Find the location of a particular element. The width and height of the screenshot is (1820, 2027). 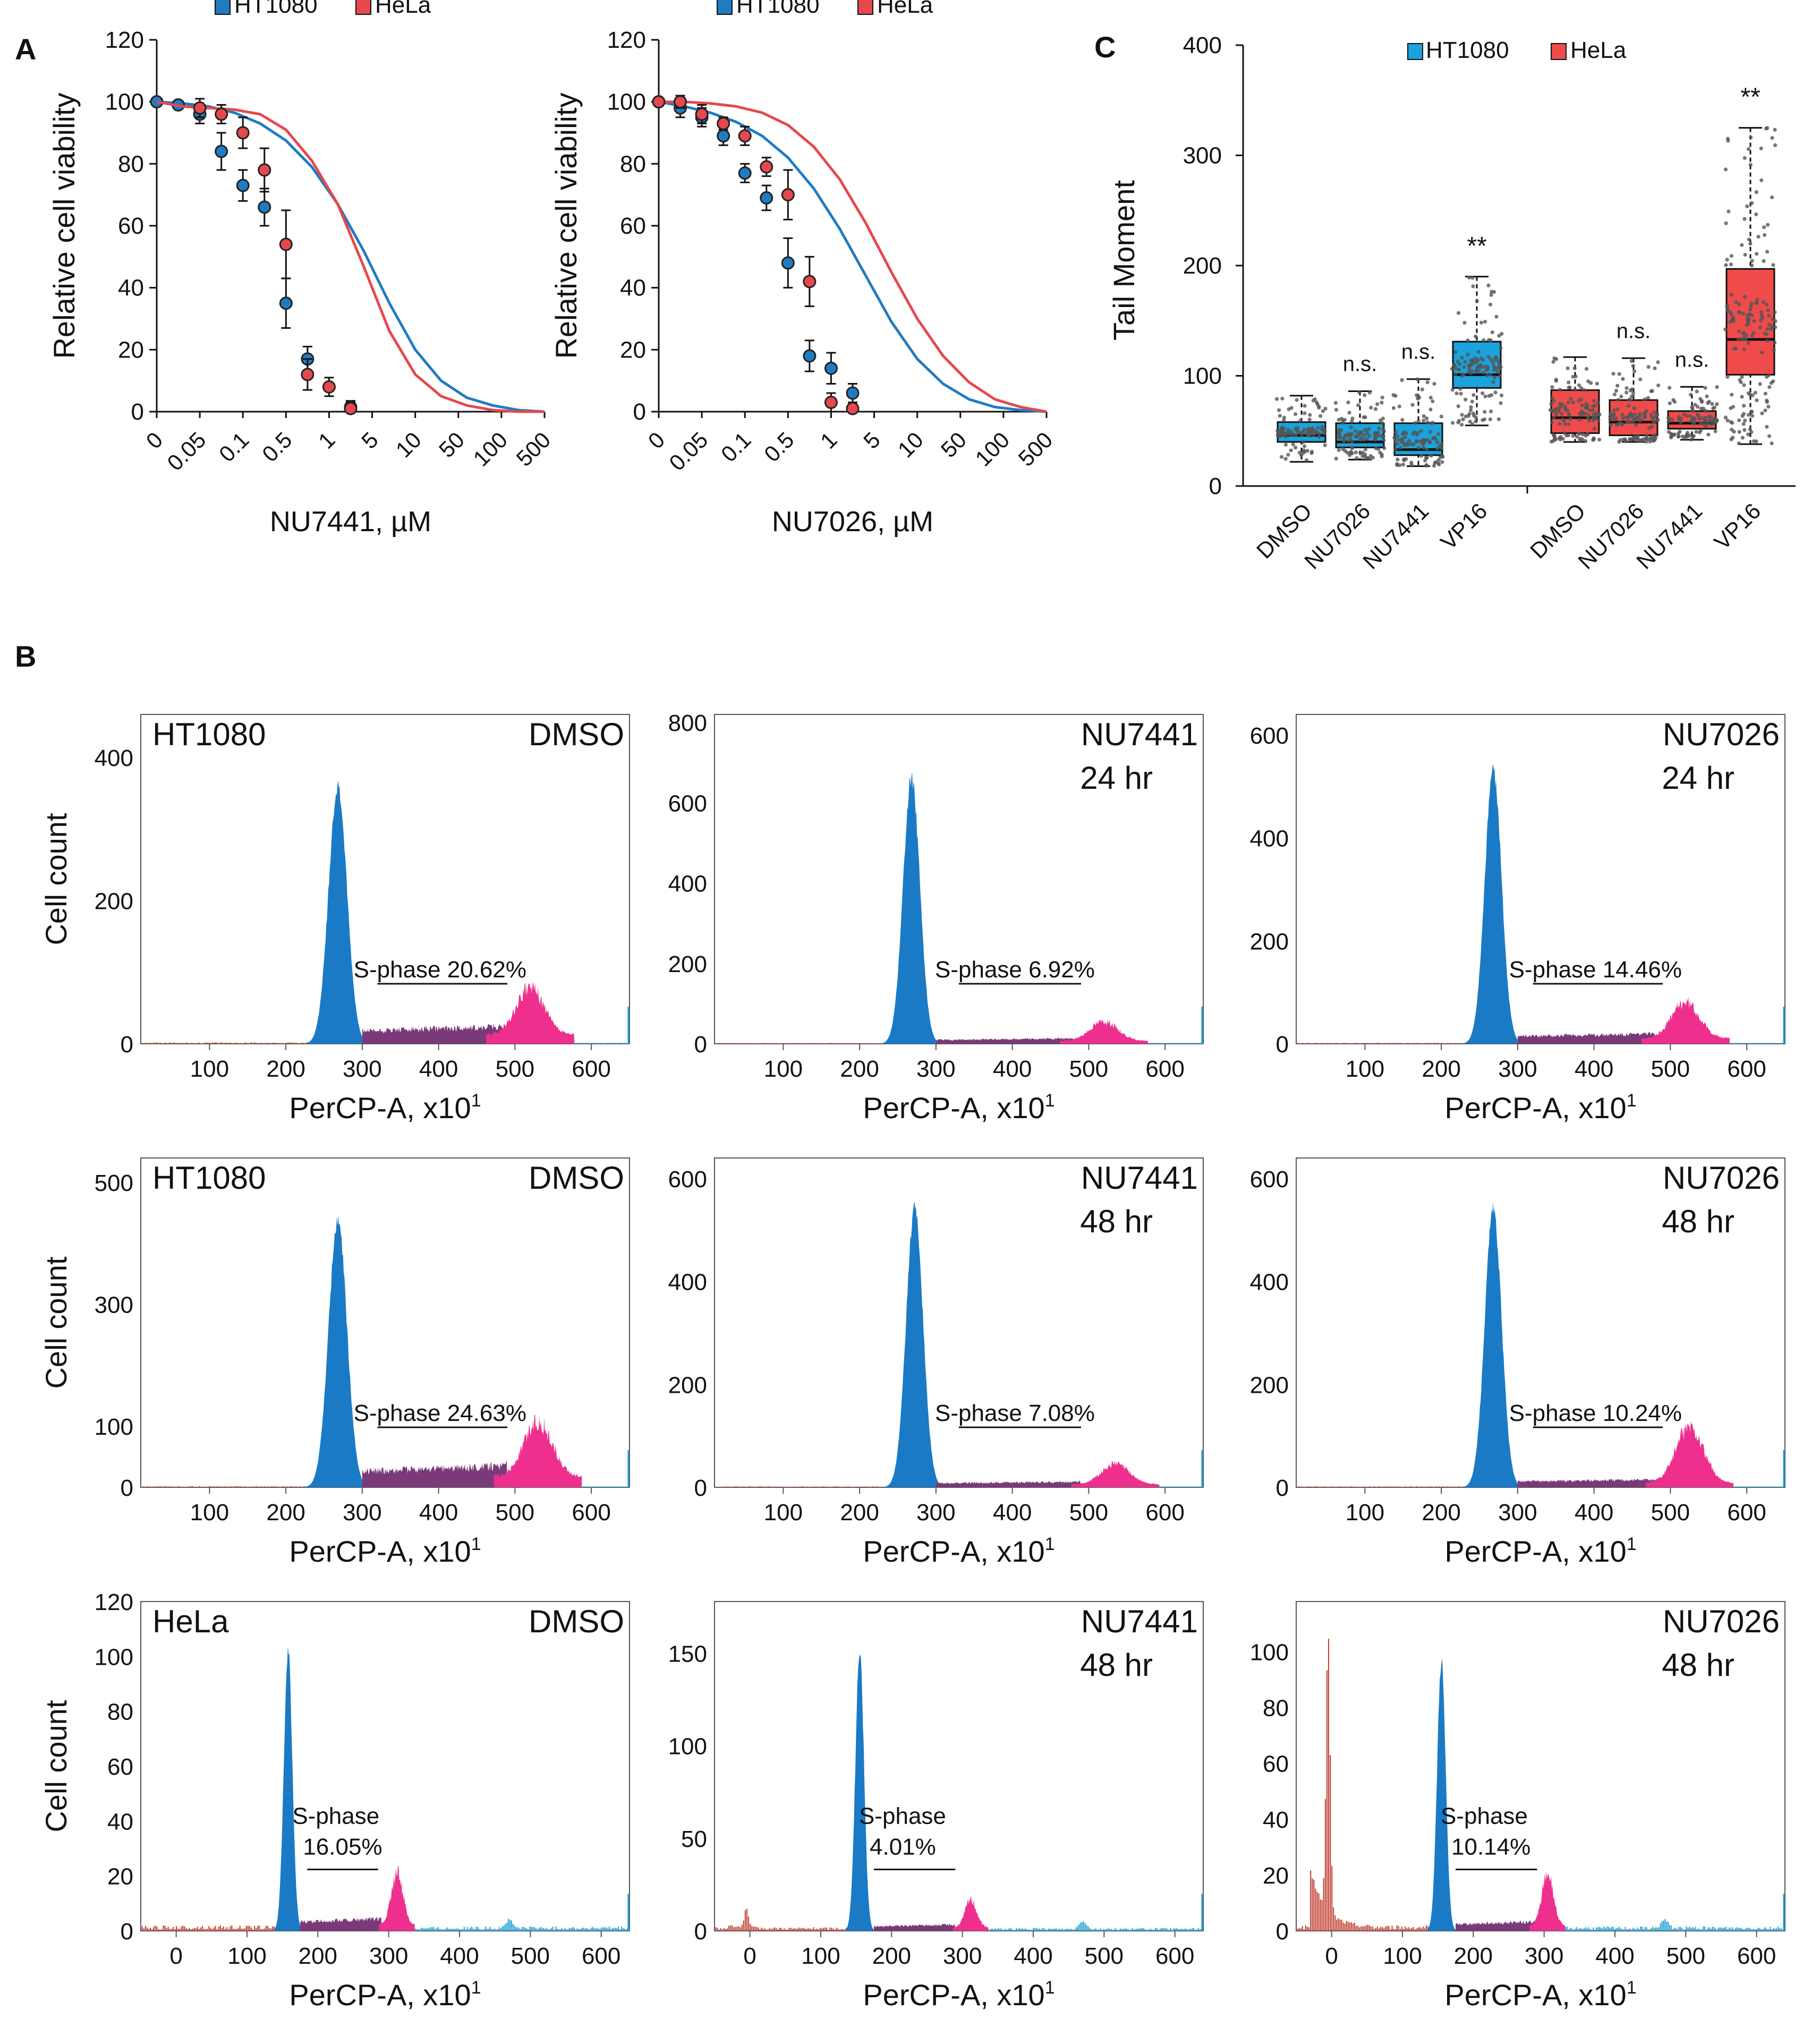

subg1-population is located at coordinates (802, 1486).